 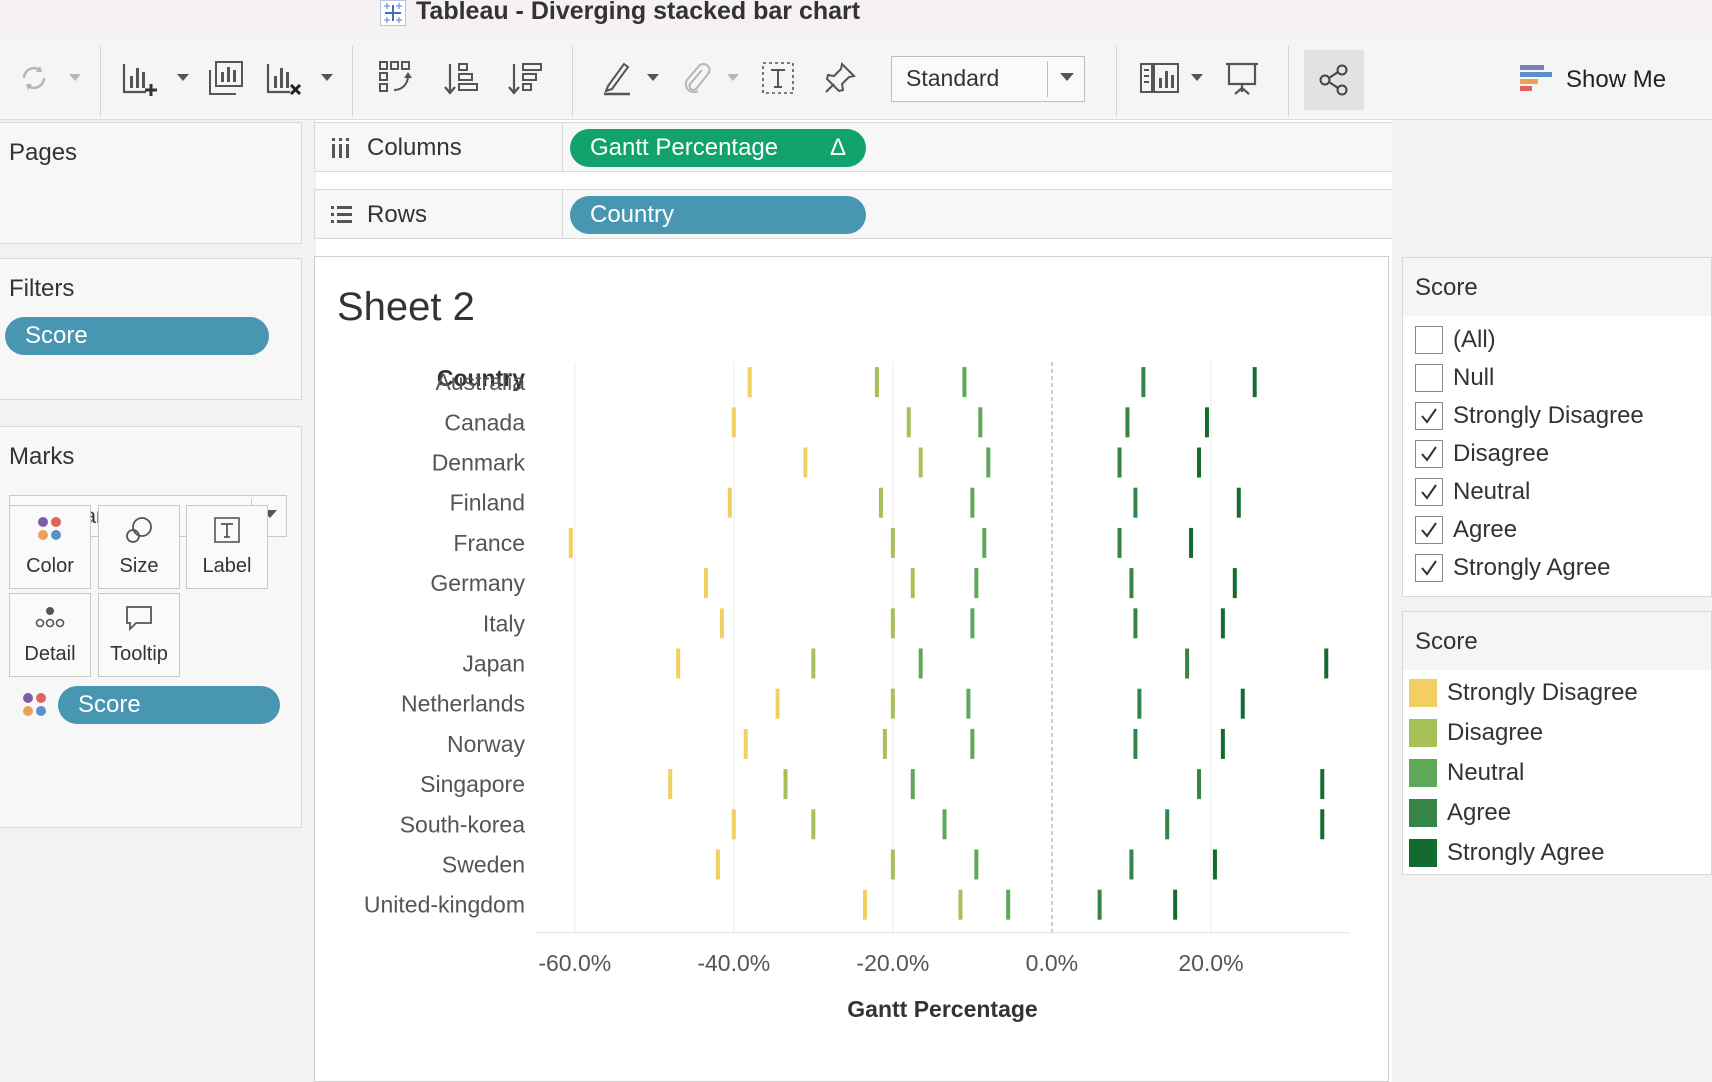 I want to click on sort-ascending-icon, so click(x=462, y=78).